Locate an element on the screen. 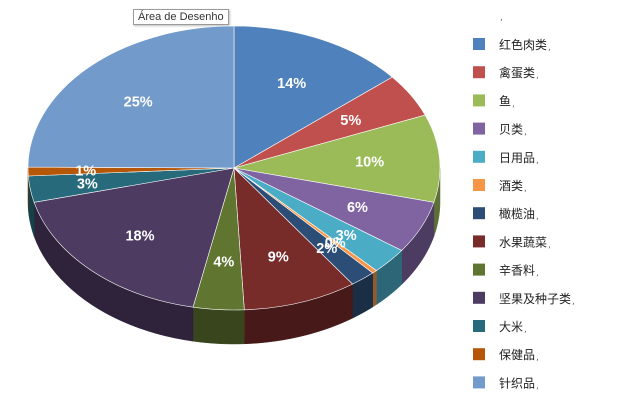  pie-data-label-6: 2% is located at coordinates (326, 249).